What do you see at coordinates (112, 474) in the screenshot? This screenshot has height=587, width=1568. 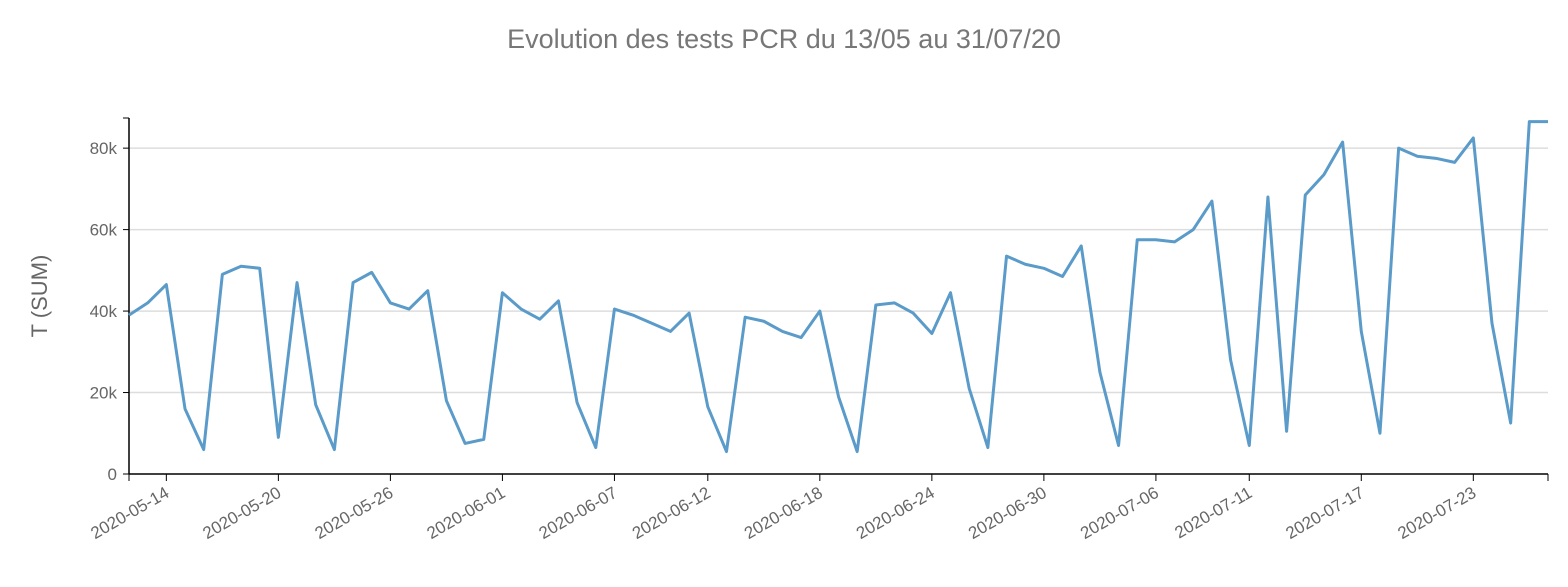 I see `y-tick-label: 0` at bounding box center [112, 474].